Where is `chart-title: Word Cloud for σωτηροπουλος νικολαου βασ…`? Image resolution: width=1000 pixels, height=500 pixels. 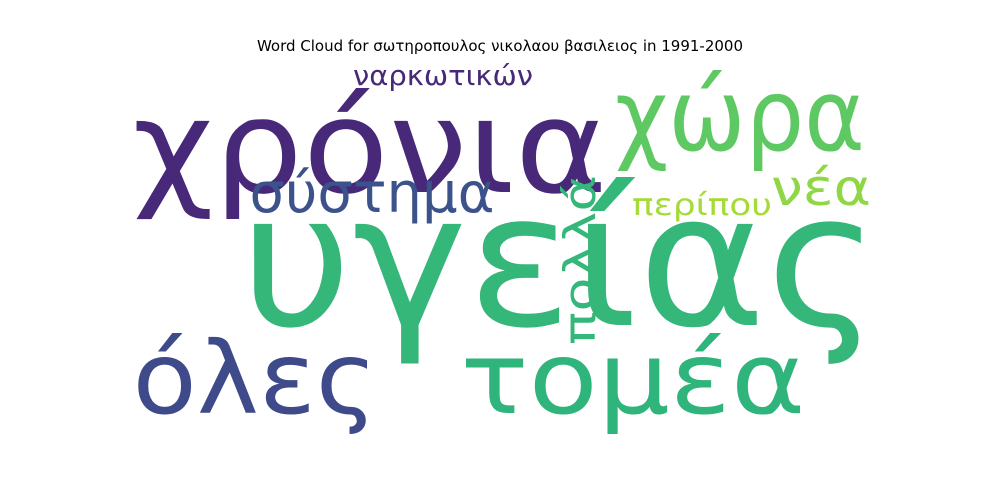
chart-title: Word Cloud for σωτηροπουλος νικολαου βασ… is located at coordinates (500, 46).